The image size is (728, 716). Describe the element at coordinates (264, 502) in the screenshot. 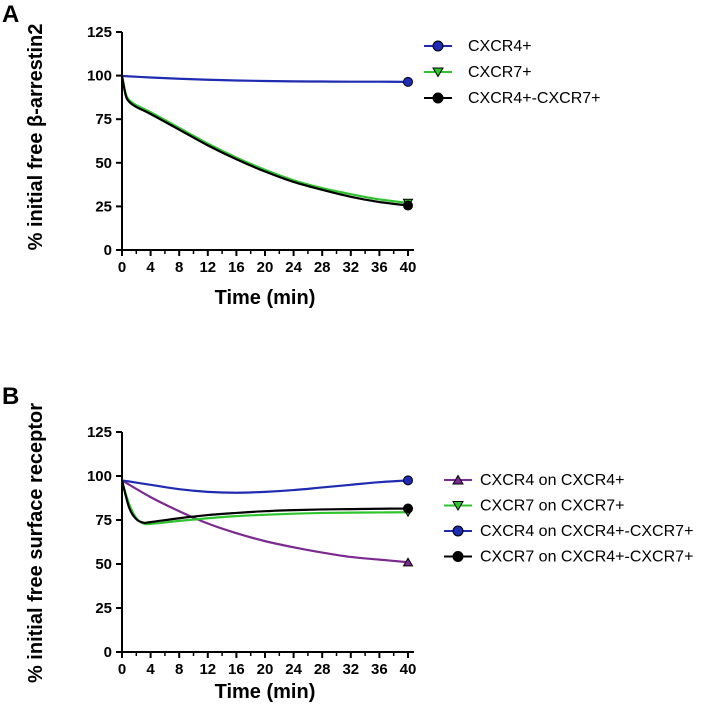

I see `series-line-cxcr7-on-cxcr4-cxcr7` at that location.